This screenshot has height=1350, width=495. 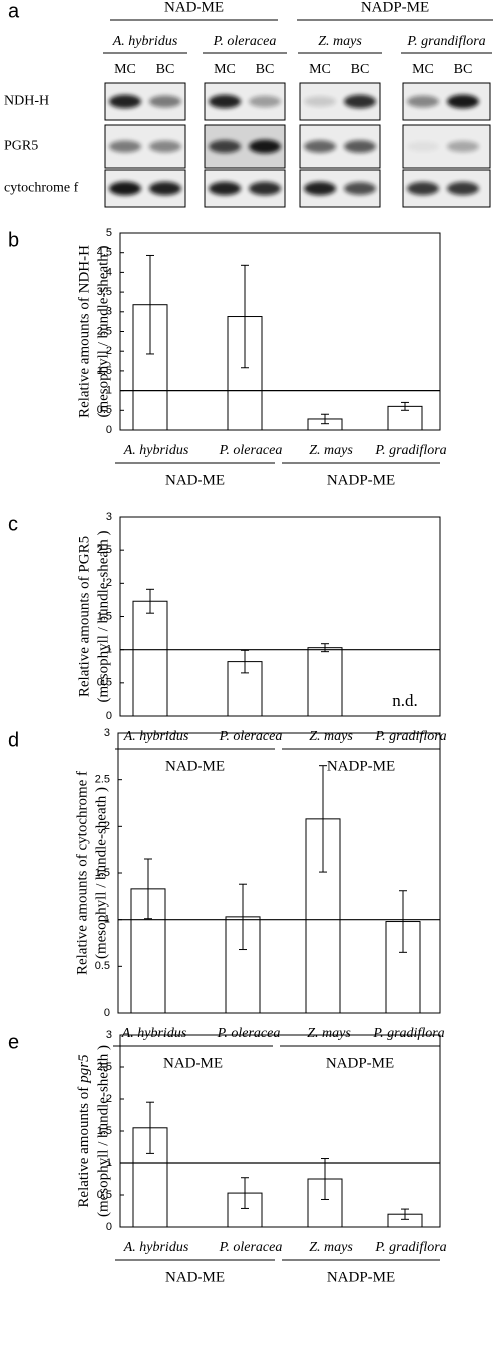 I want to click on species-label: P. grandiflora, so click(x=445, y=41).